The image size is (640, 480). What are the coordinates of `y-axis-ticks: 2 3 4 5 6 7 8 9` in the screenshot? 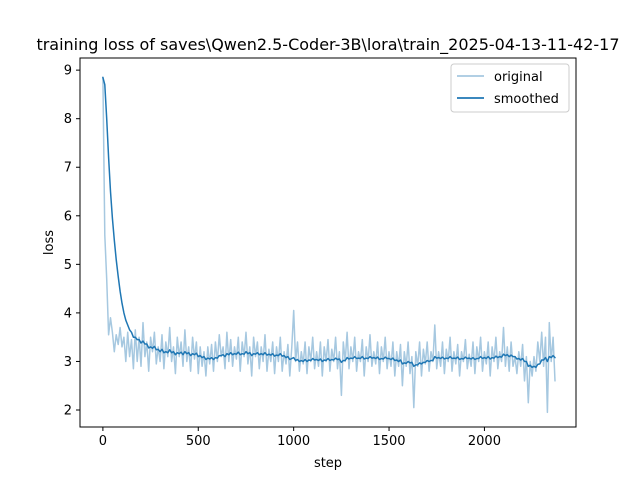 It's located at (72, 241).